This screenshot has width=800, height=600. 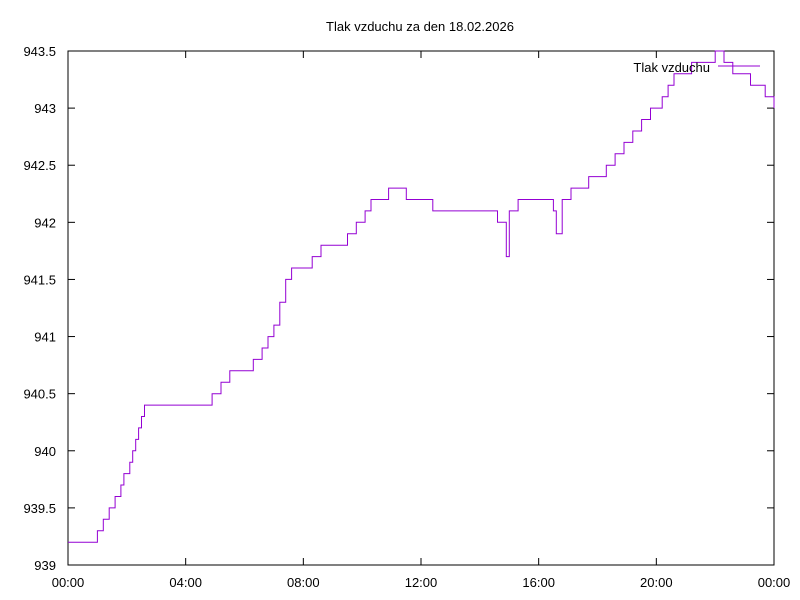 What do you see at coordinates (39, 279) in the screenshot?
I see `y-tick-label: 941.5` at bounding box center [39, 279].